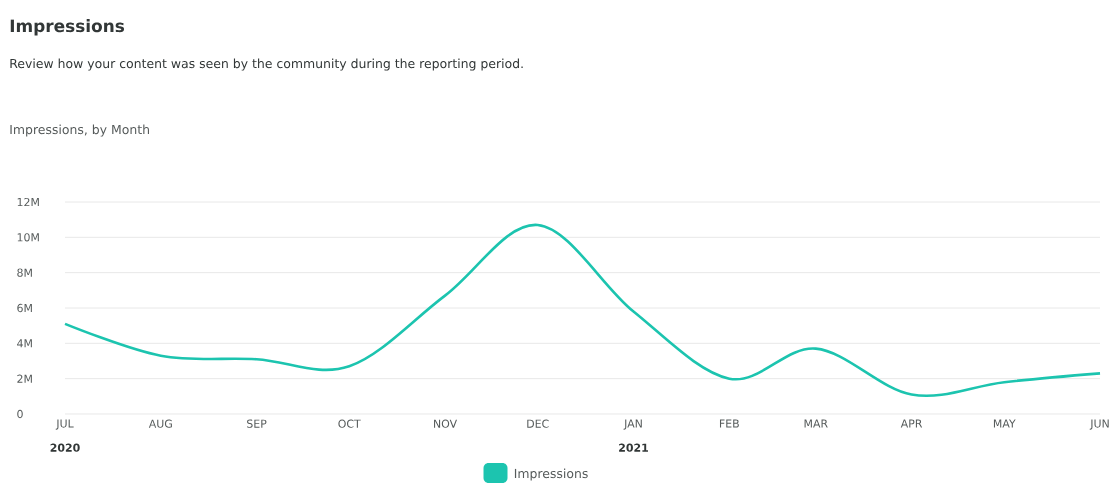 The height and width of the screenshot is (492, 1119). I want to click on y-tick-label: 2M, so click(24, 378).